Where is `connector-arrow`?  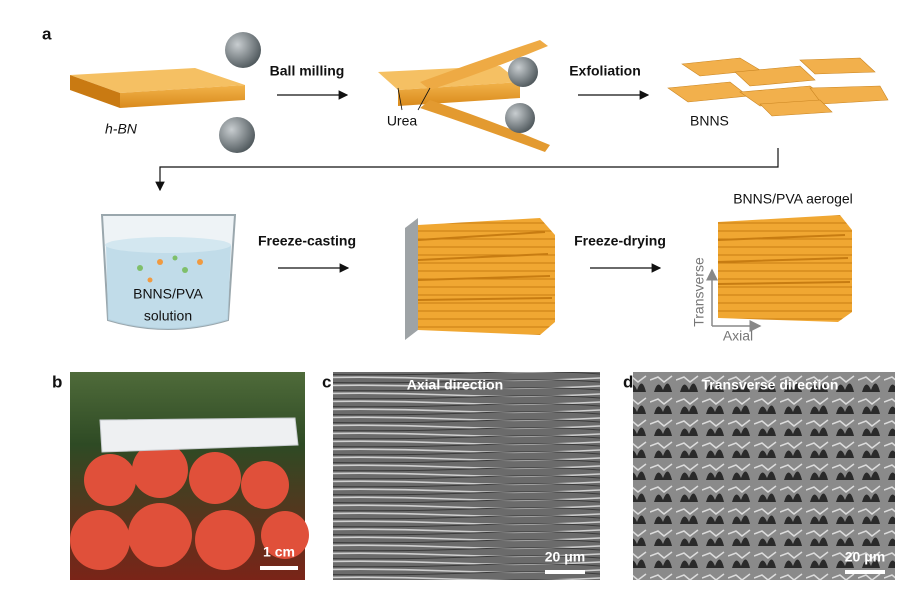
connector-arrow is located at coordinates (467, 170).